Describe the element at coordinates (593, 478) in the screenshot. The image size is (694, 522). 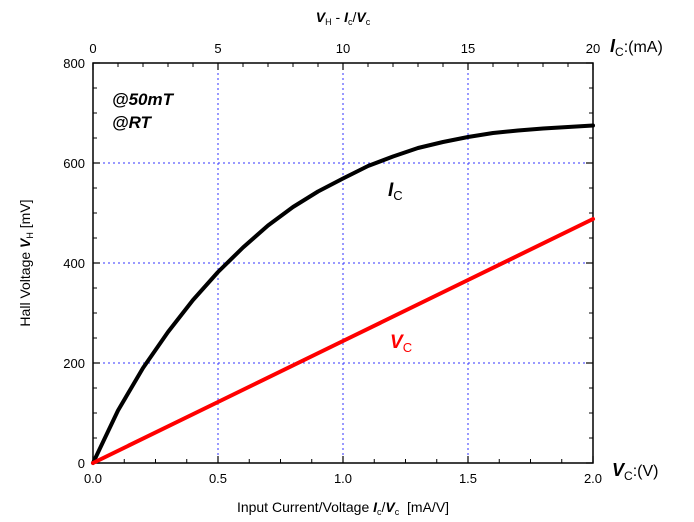
I see `x-tick-label: 2.0` at that location.